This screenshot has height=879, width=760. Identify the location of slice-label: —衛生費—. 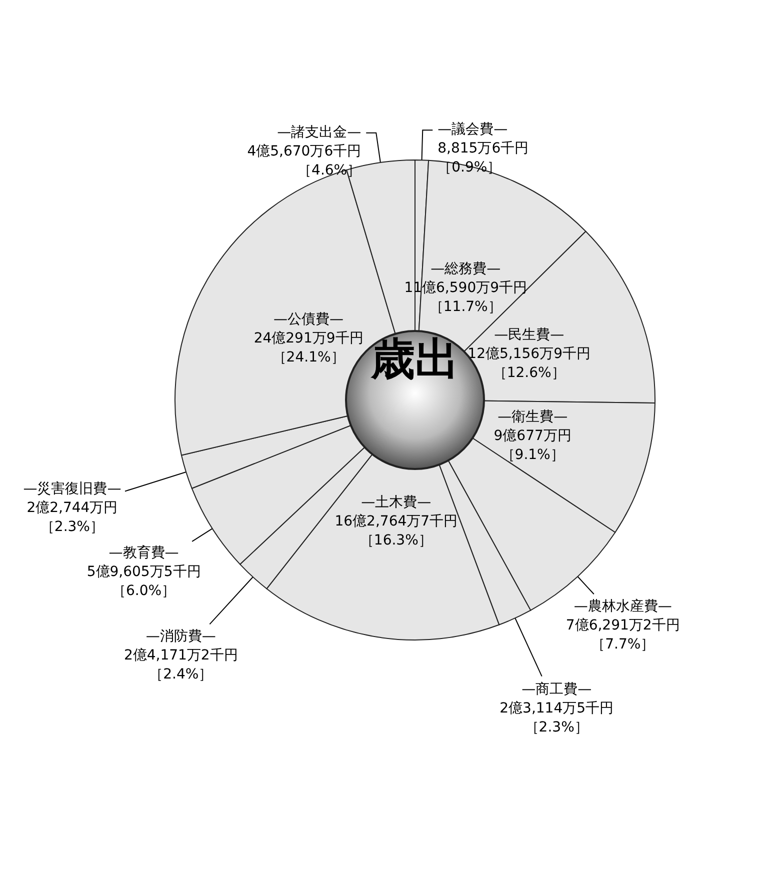
(533, 417).